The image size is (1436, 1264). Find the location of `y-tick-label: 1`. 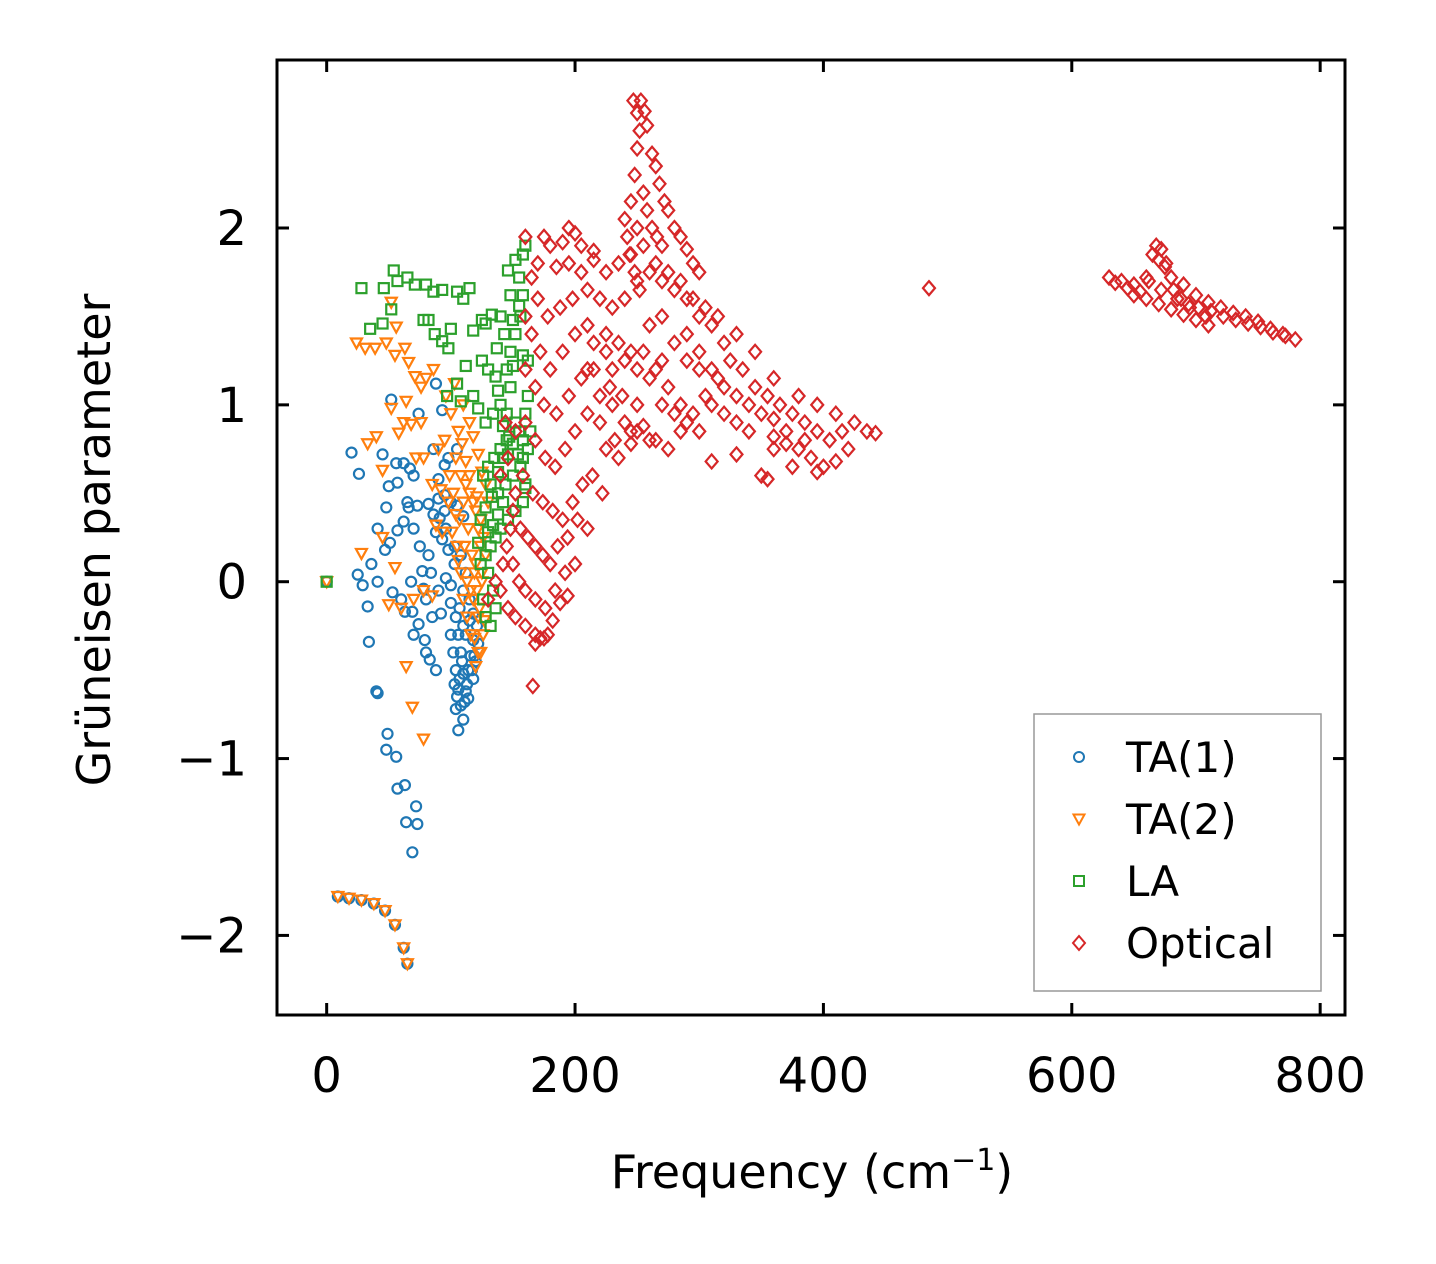

y-tick-label: 1 is located at coordinates (231, 406).